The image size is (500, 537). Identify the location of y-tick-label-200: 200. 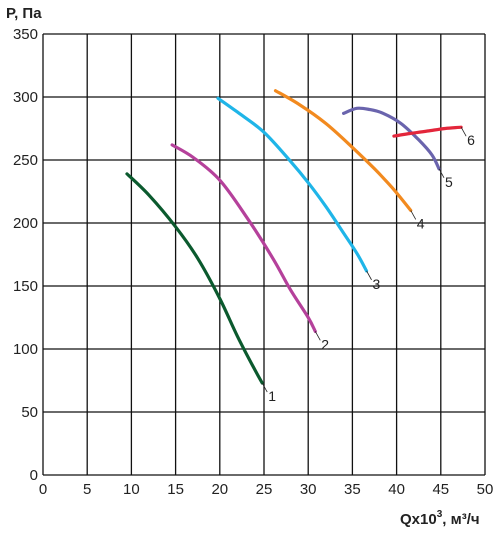
(25, 223).